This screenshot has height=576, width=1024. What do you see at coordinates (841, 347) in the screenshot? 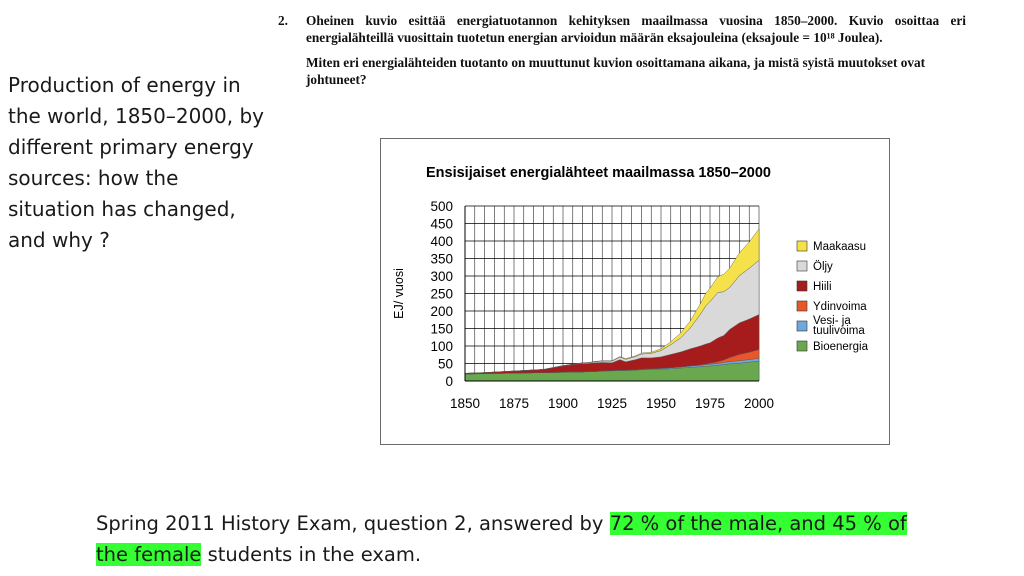
I see `legend-label: Bioenergia` at bounding box center [841, 347].